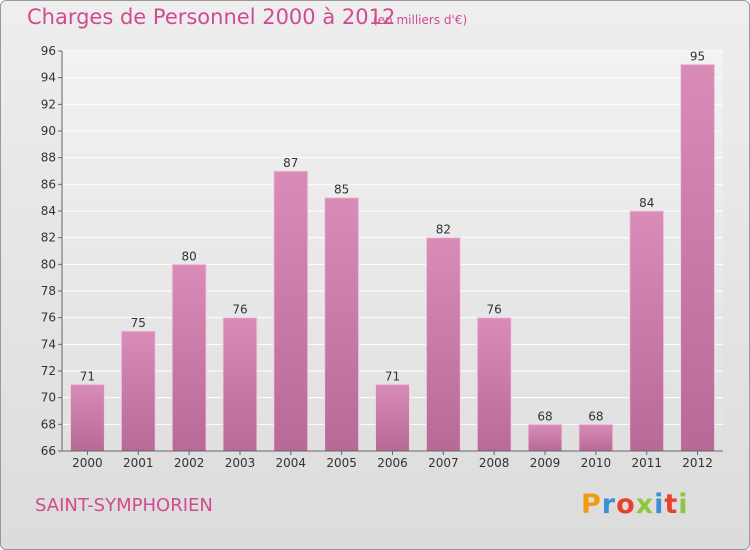 The height and width of the screenshot is (550, 750). I want to click on logo-letter: P, so click(591, 504).